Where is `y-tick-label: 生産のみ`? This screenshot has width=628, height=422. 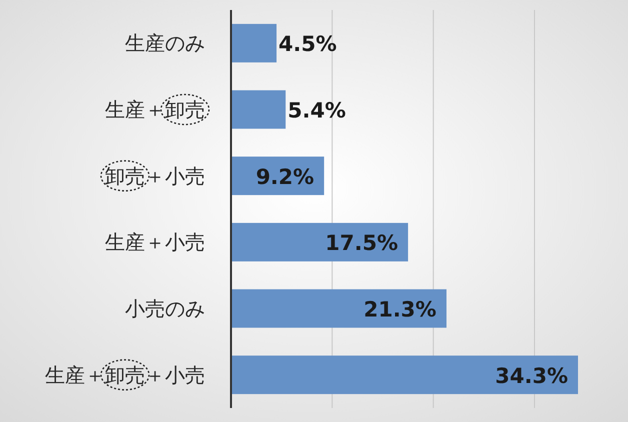
y-tick-label: 生産のみ is located at coordinates (165, 43).